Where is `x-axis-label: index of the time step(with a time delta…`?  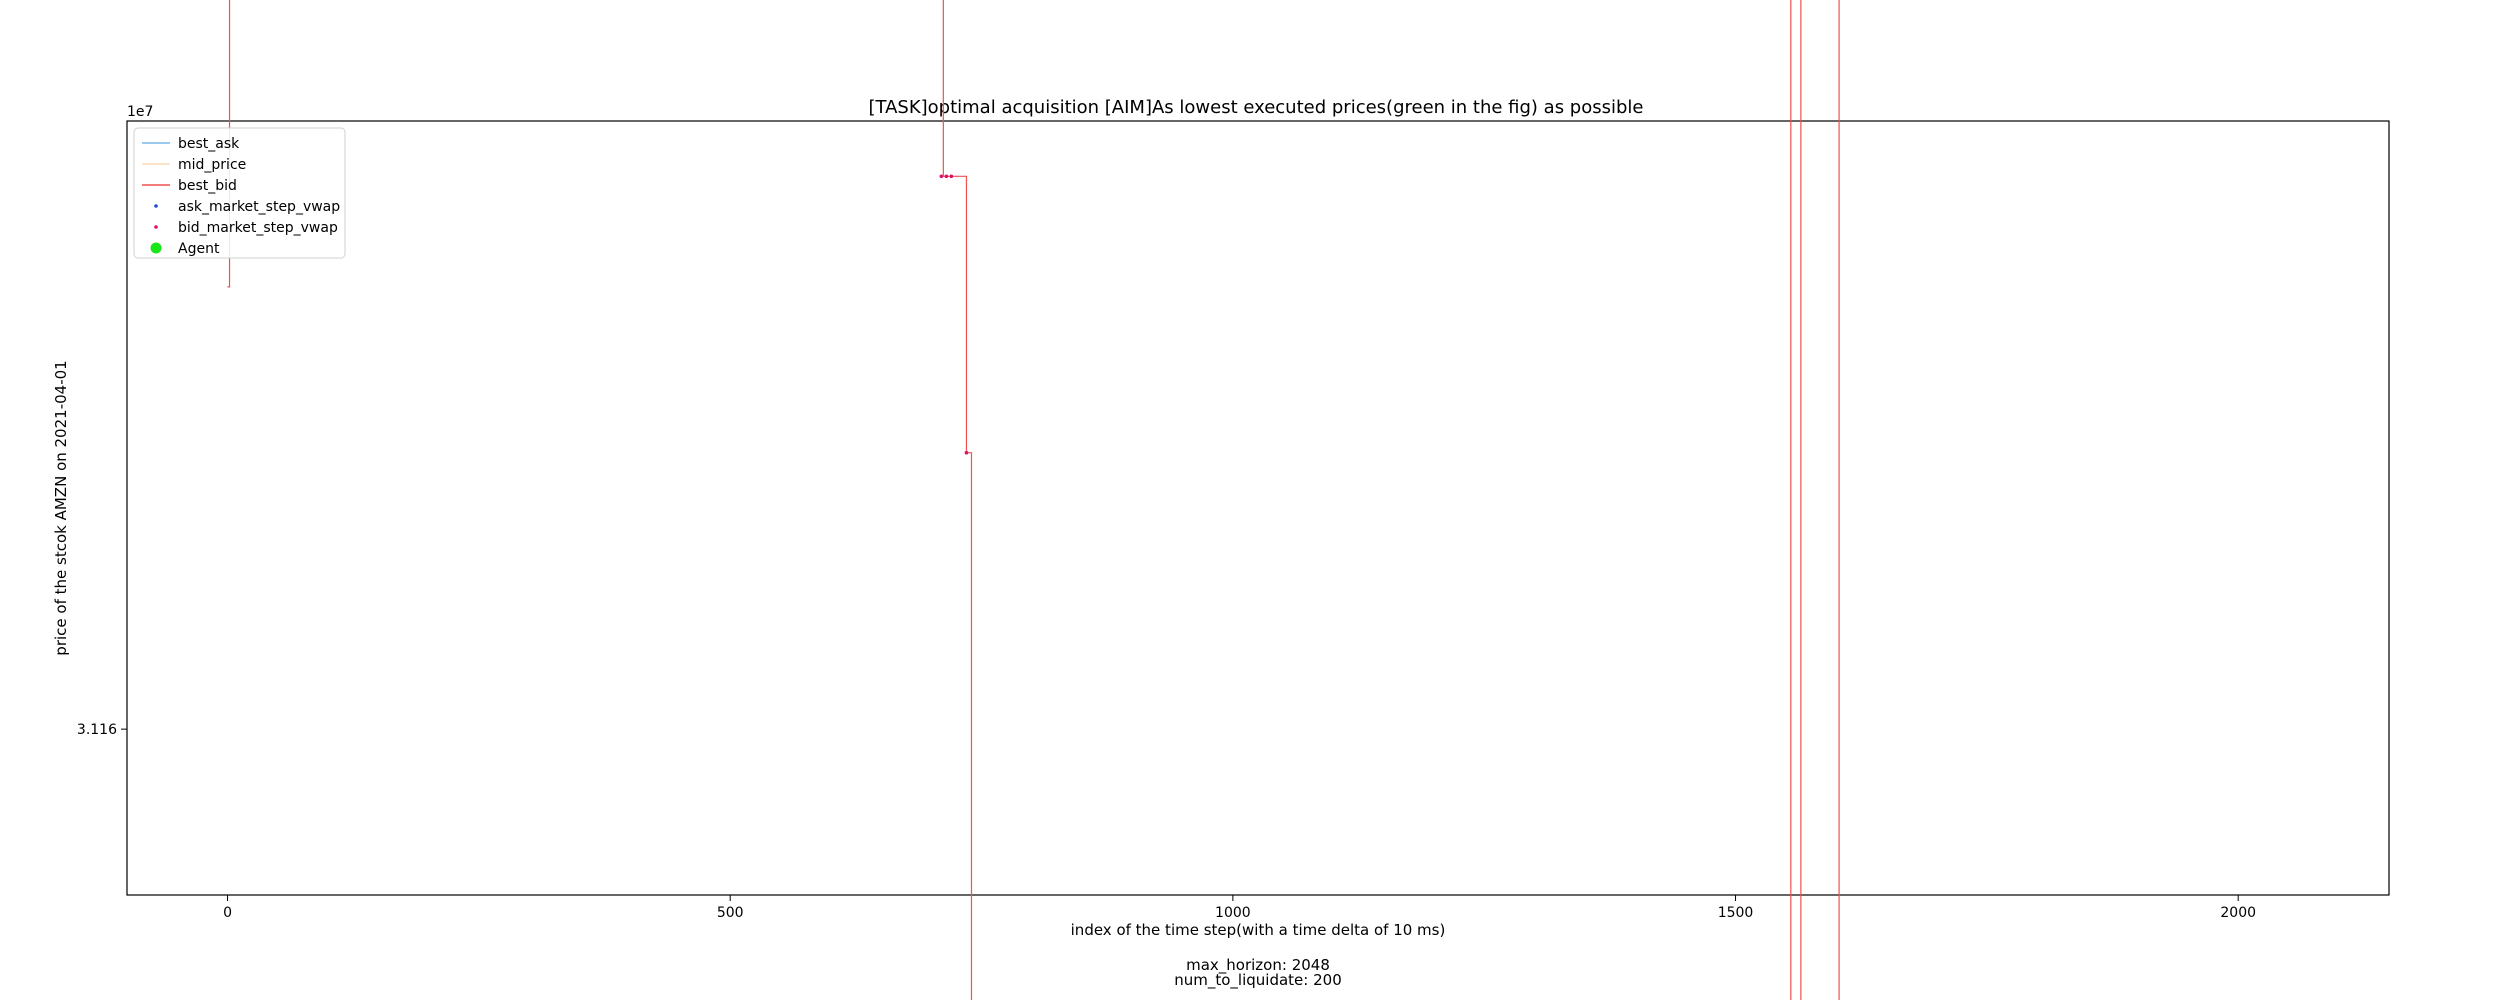 x-axis-label: index of the time step(with a time delta… is located at coordinates (1258, 930).